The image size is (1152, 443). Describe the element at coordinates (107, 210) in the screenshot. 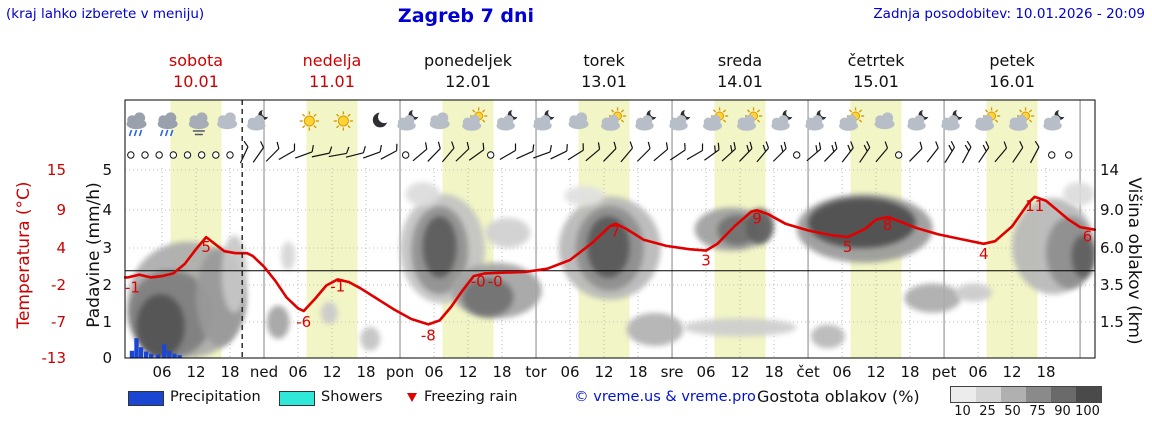

I see `precip-axis-tick: 4` at that location.